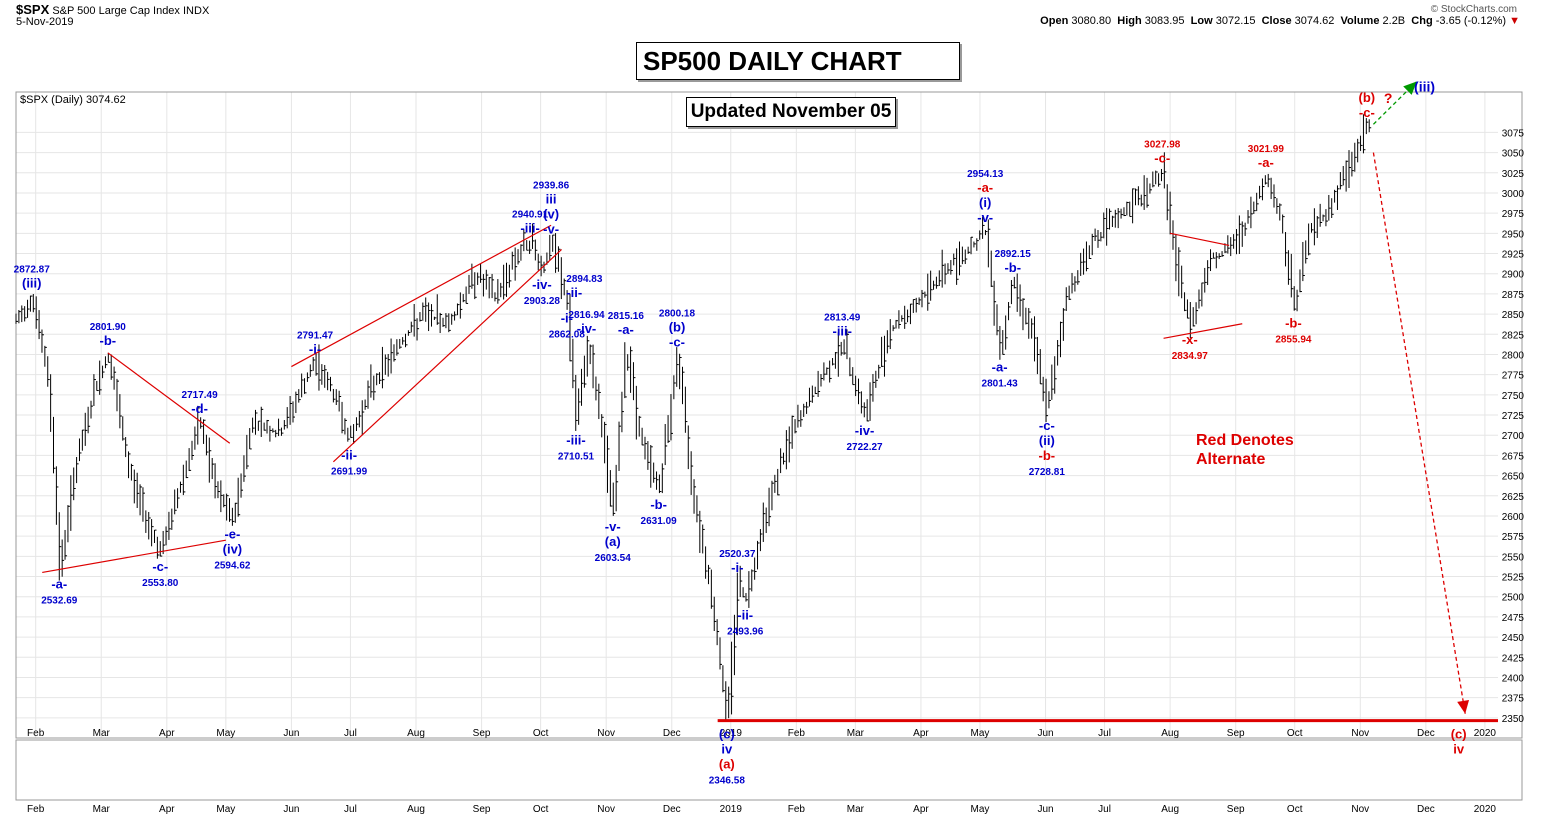  I want to click on y-tick-label: 2400, so click(1513, 678).